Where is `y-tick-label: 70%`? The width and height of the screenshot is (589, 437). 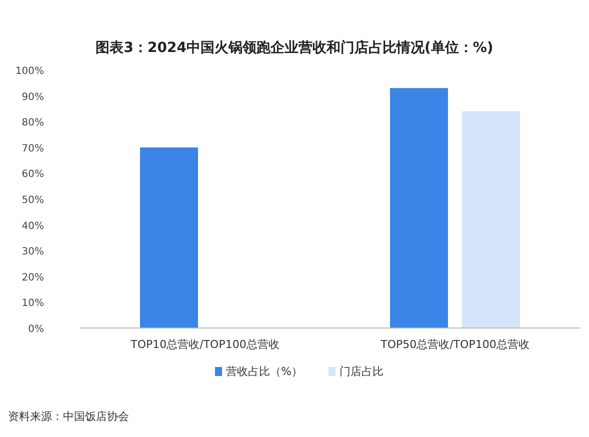 y-tick-label: 70% is located at coordinates (33, 148).